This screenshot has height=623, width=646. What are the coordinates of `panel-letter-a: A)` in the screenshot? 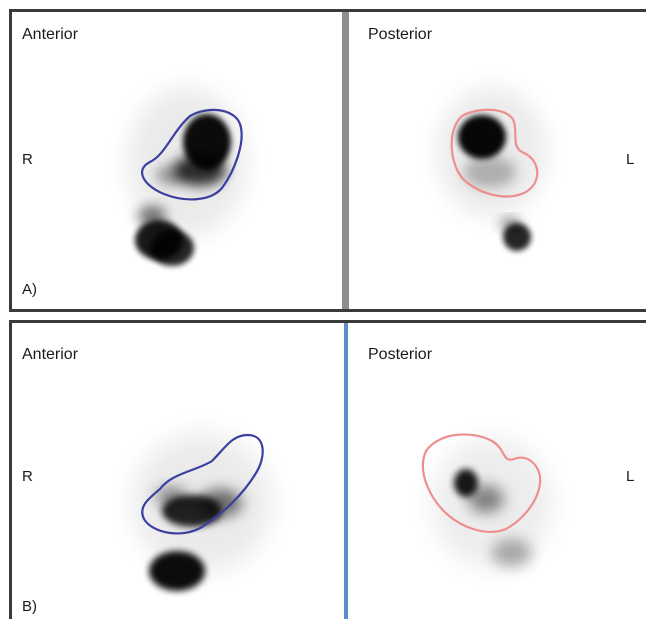 It's located at (29, 289).